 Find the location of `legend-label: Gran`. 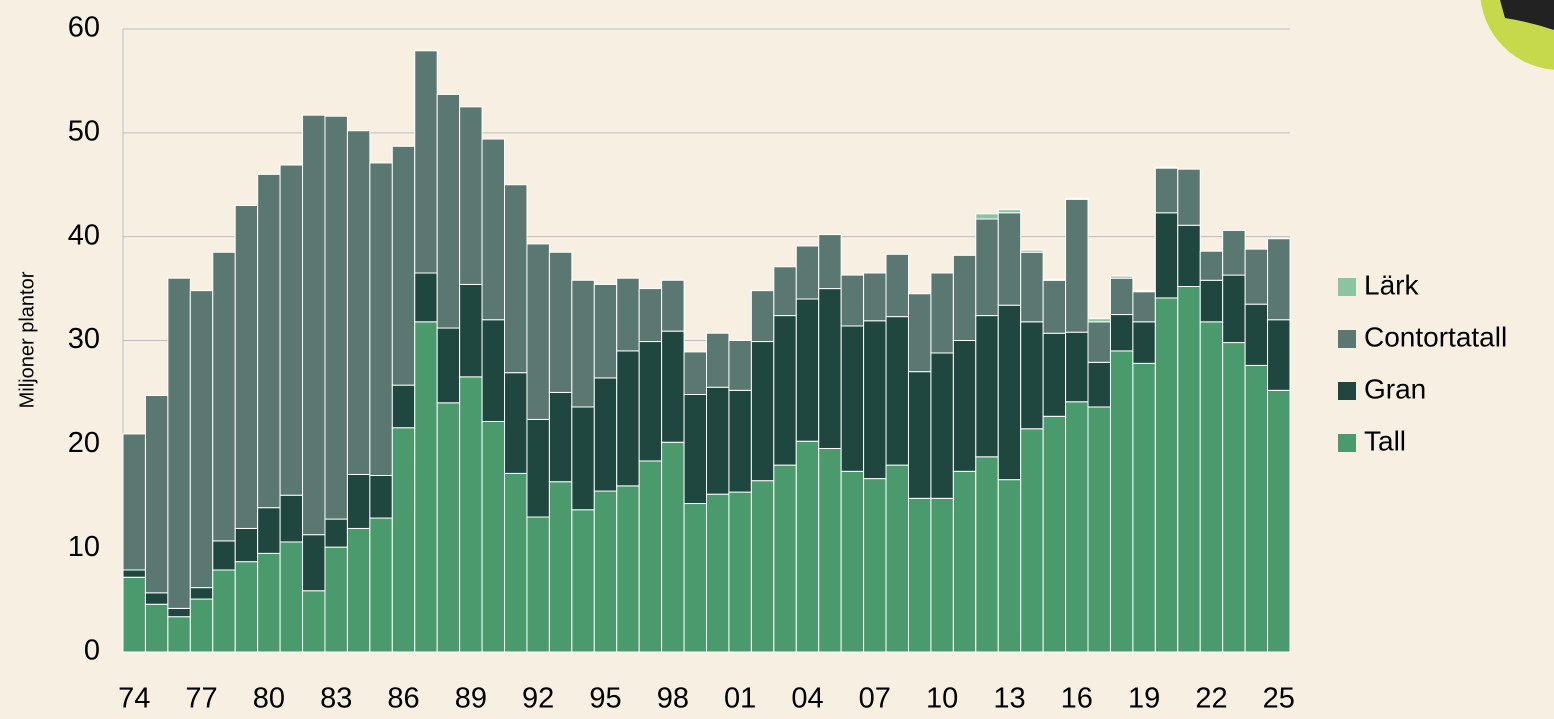

legend-label: Gran is located at coordinates (1395, 388).